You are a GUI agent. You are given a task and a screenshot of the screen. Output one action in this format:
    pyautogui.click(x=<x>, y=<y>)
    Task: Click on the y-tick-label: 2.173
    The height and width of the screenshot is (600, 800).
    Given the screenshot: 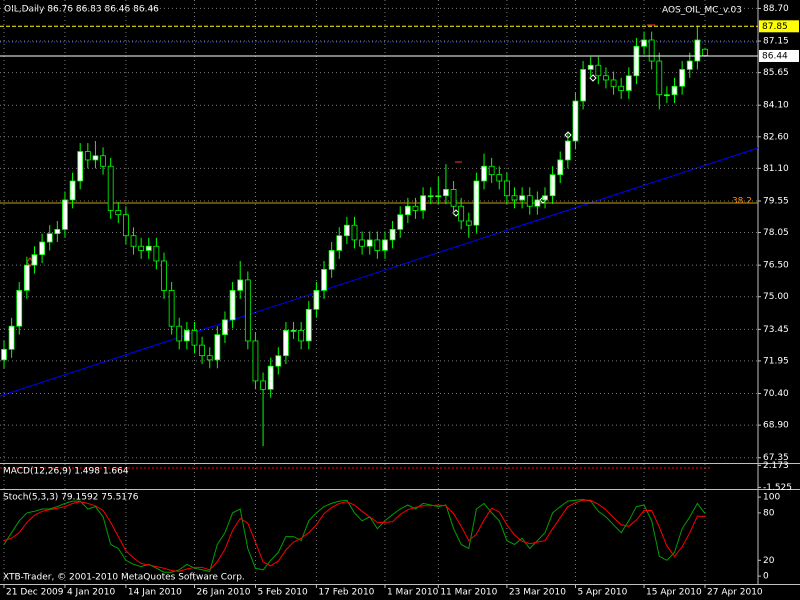 What is the action you would take?
    pyautogui.click(x=776, y=466)
    